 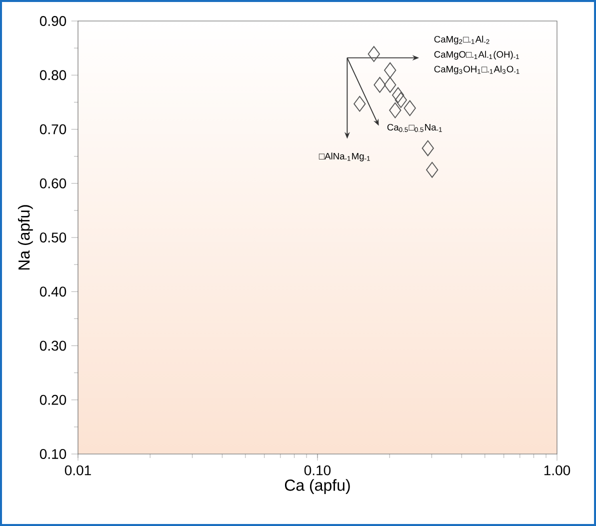 What do you see at coordinates (462, 40) in the screenshot?
I see `annotation: CaMg$_{2}$□$_{-1}$Al$_{-2}$` at bounding box center [462, 40].